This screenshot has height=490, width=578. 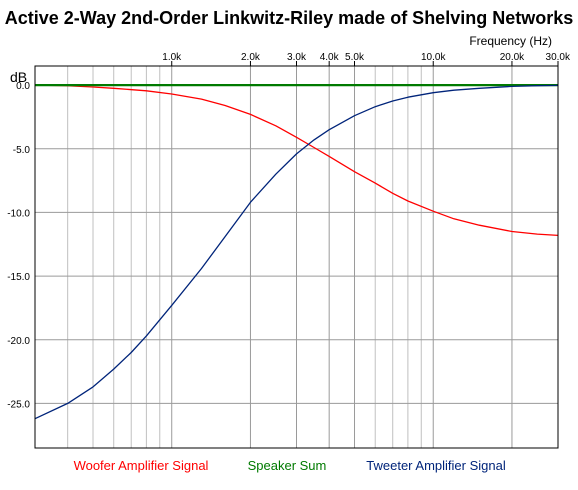 What do you see at coordinates (23, 86) in the screenshot?
I see `y-tick-label: 0.0` at bounding box center [23, 86].